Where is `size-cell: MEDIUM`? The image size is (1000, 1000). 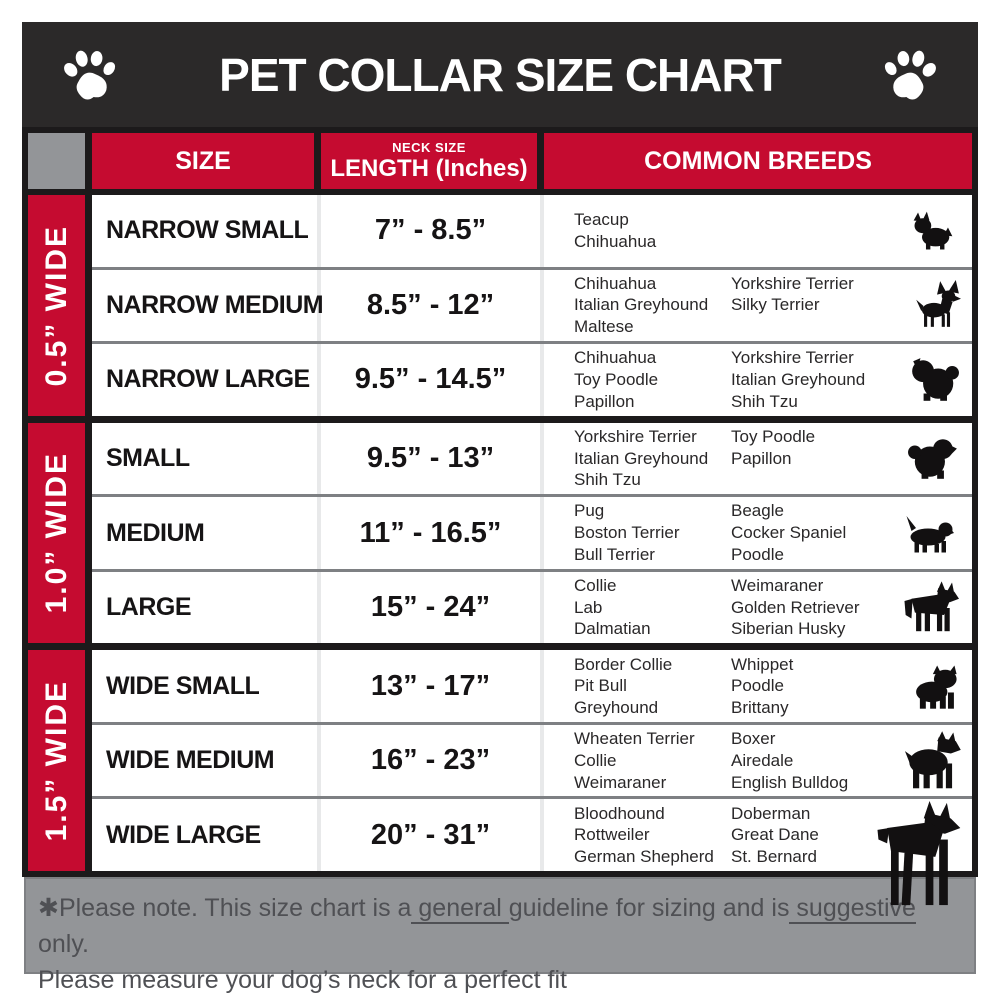
size-cell: MEDIUM is located at coordinates (206, 533).